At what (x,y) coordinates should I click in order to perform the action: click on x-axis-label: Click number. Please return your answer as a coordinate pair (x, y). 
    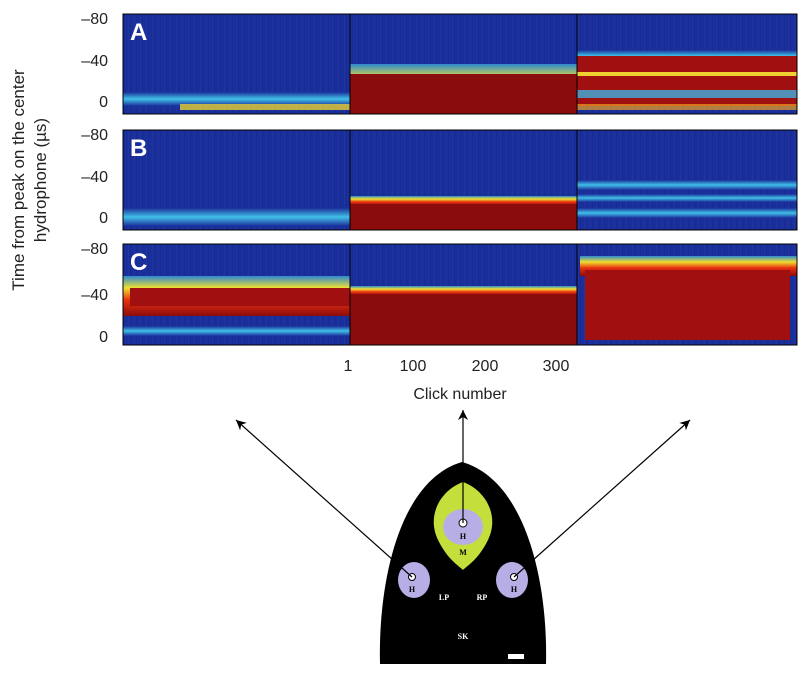
    Looking at the image, I should click on (460, 394).